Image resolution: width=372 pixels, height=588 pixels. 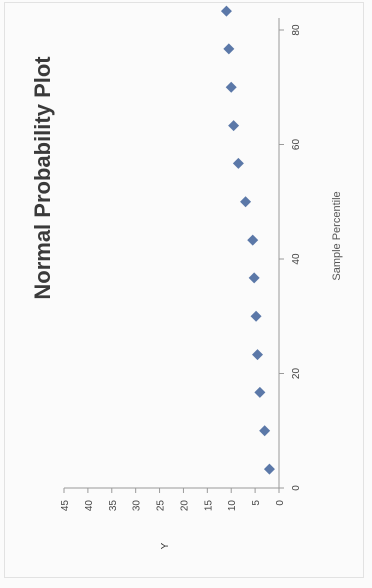 I want to click on y-tick-label: 25, so click(x=161, y=506).